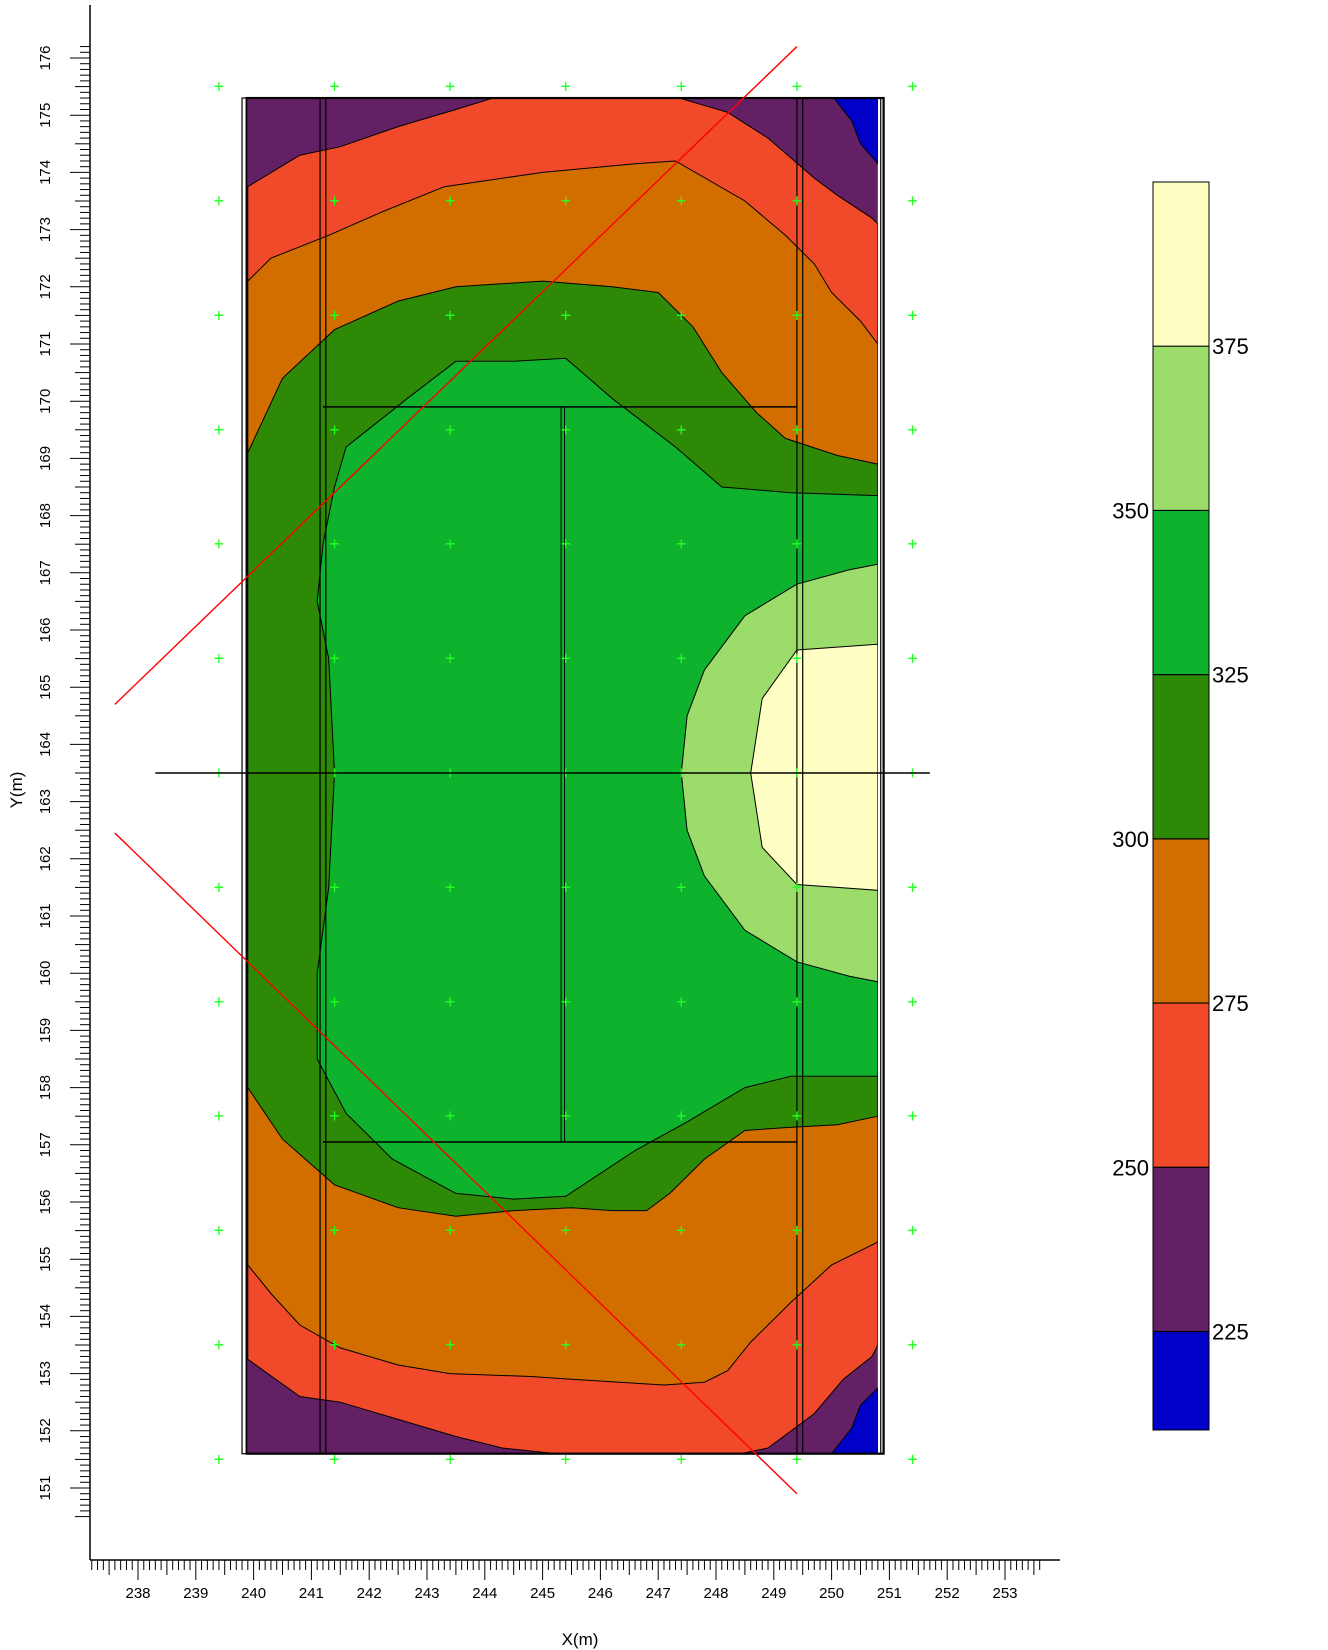  What do you see at coordinates (45, 1487) in the screenshot?
I see `y-tick-label: 151` at bounding box center [45, 1487].